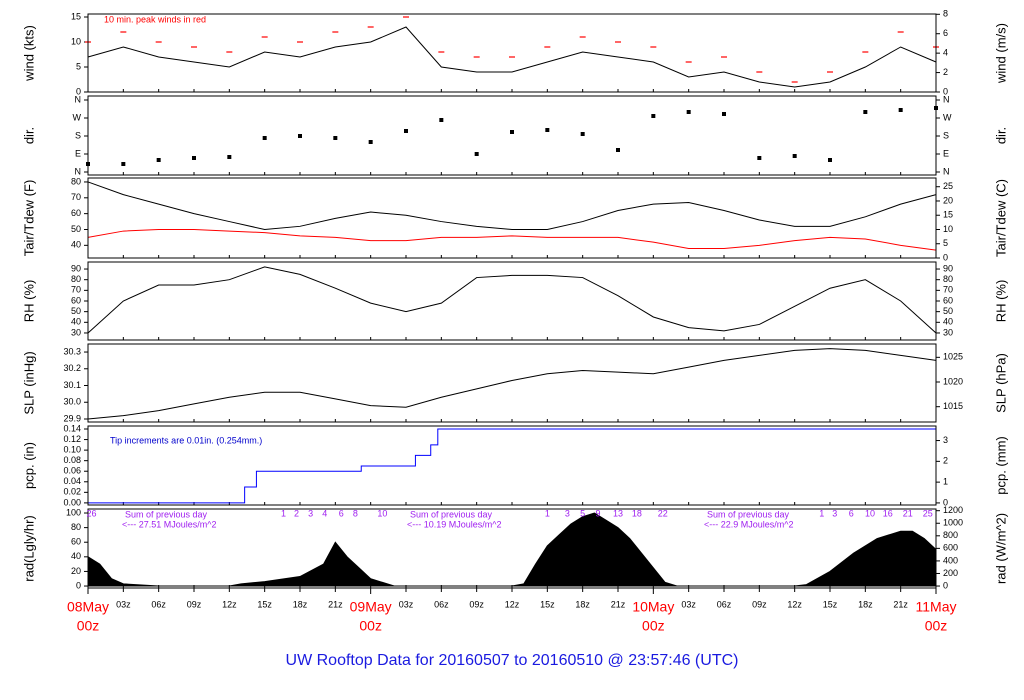  What do you see at coordinates (78, 135) in the screenshot?
I see `y-tick-label: S` at bounding box center [78, 135].